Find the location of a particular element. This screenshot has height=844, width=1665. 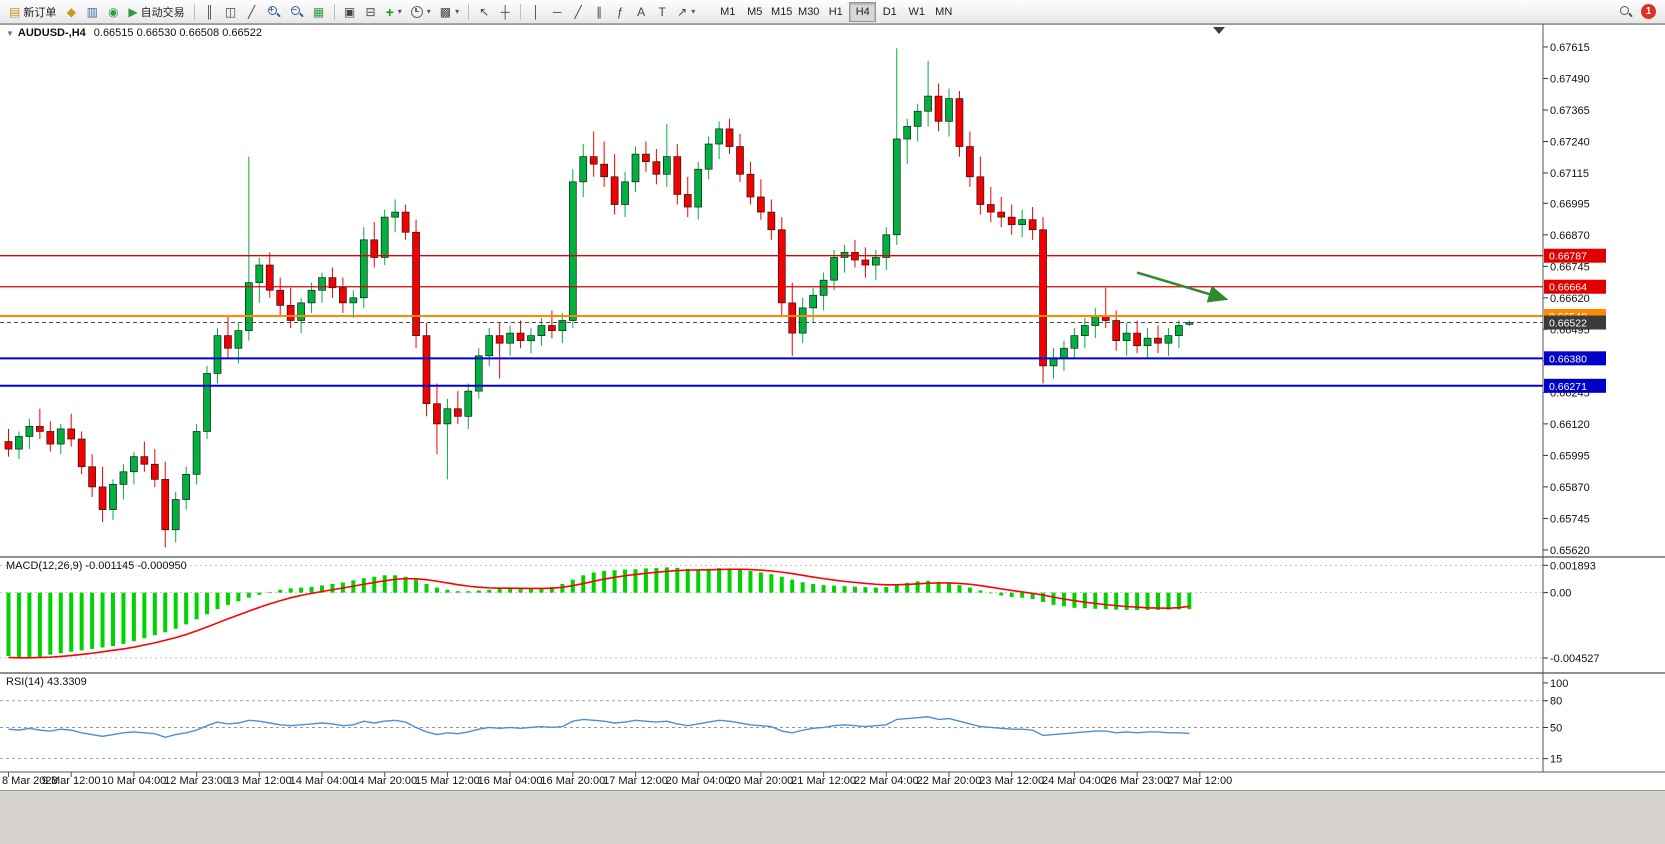

chart-collapse-icon: ▼ is located at coordinates (10, 33).